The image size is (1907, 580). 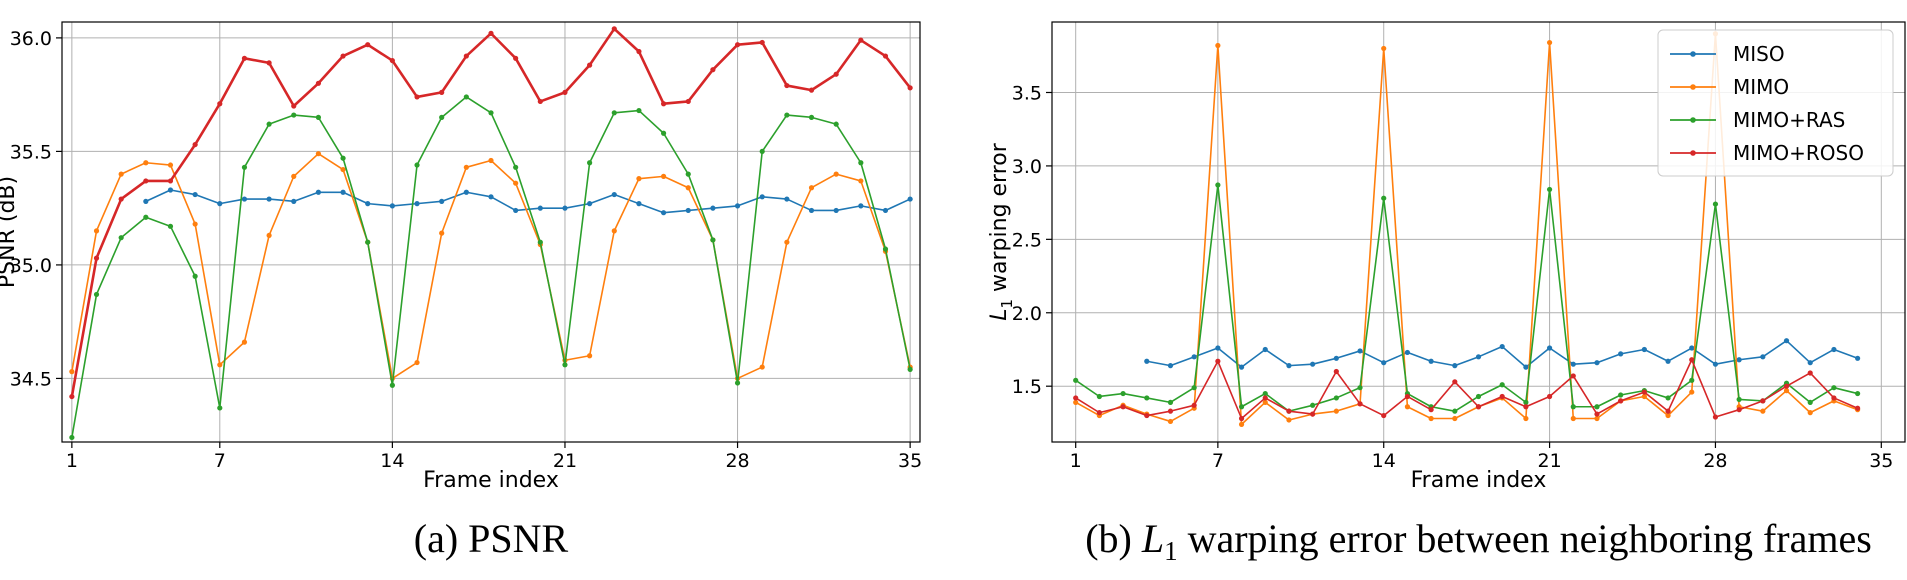 What do you see at coordinates (1027, 387) in the screenshot?
I see `y-tick-label: 1.5` at bounding box center [1027, 387].